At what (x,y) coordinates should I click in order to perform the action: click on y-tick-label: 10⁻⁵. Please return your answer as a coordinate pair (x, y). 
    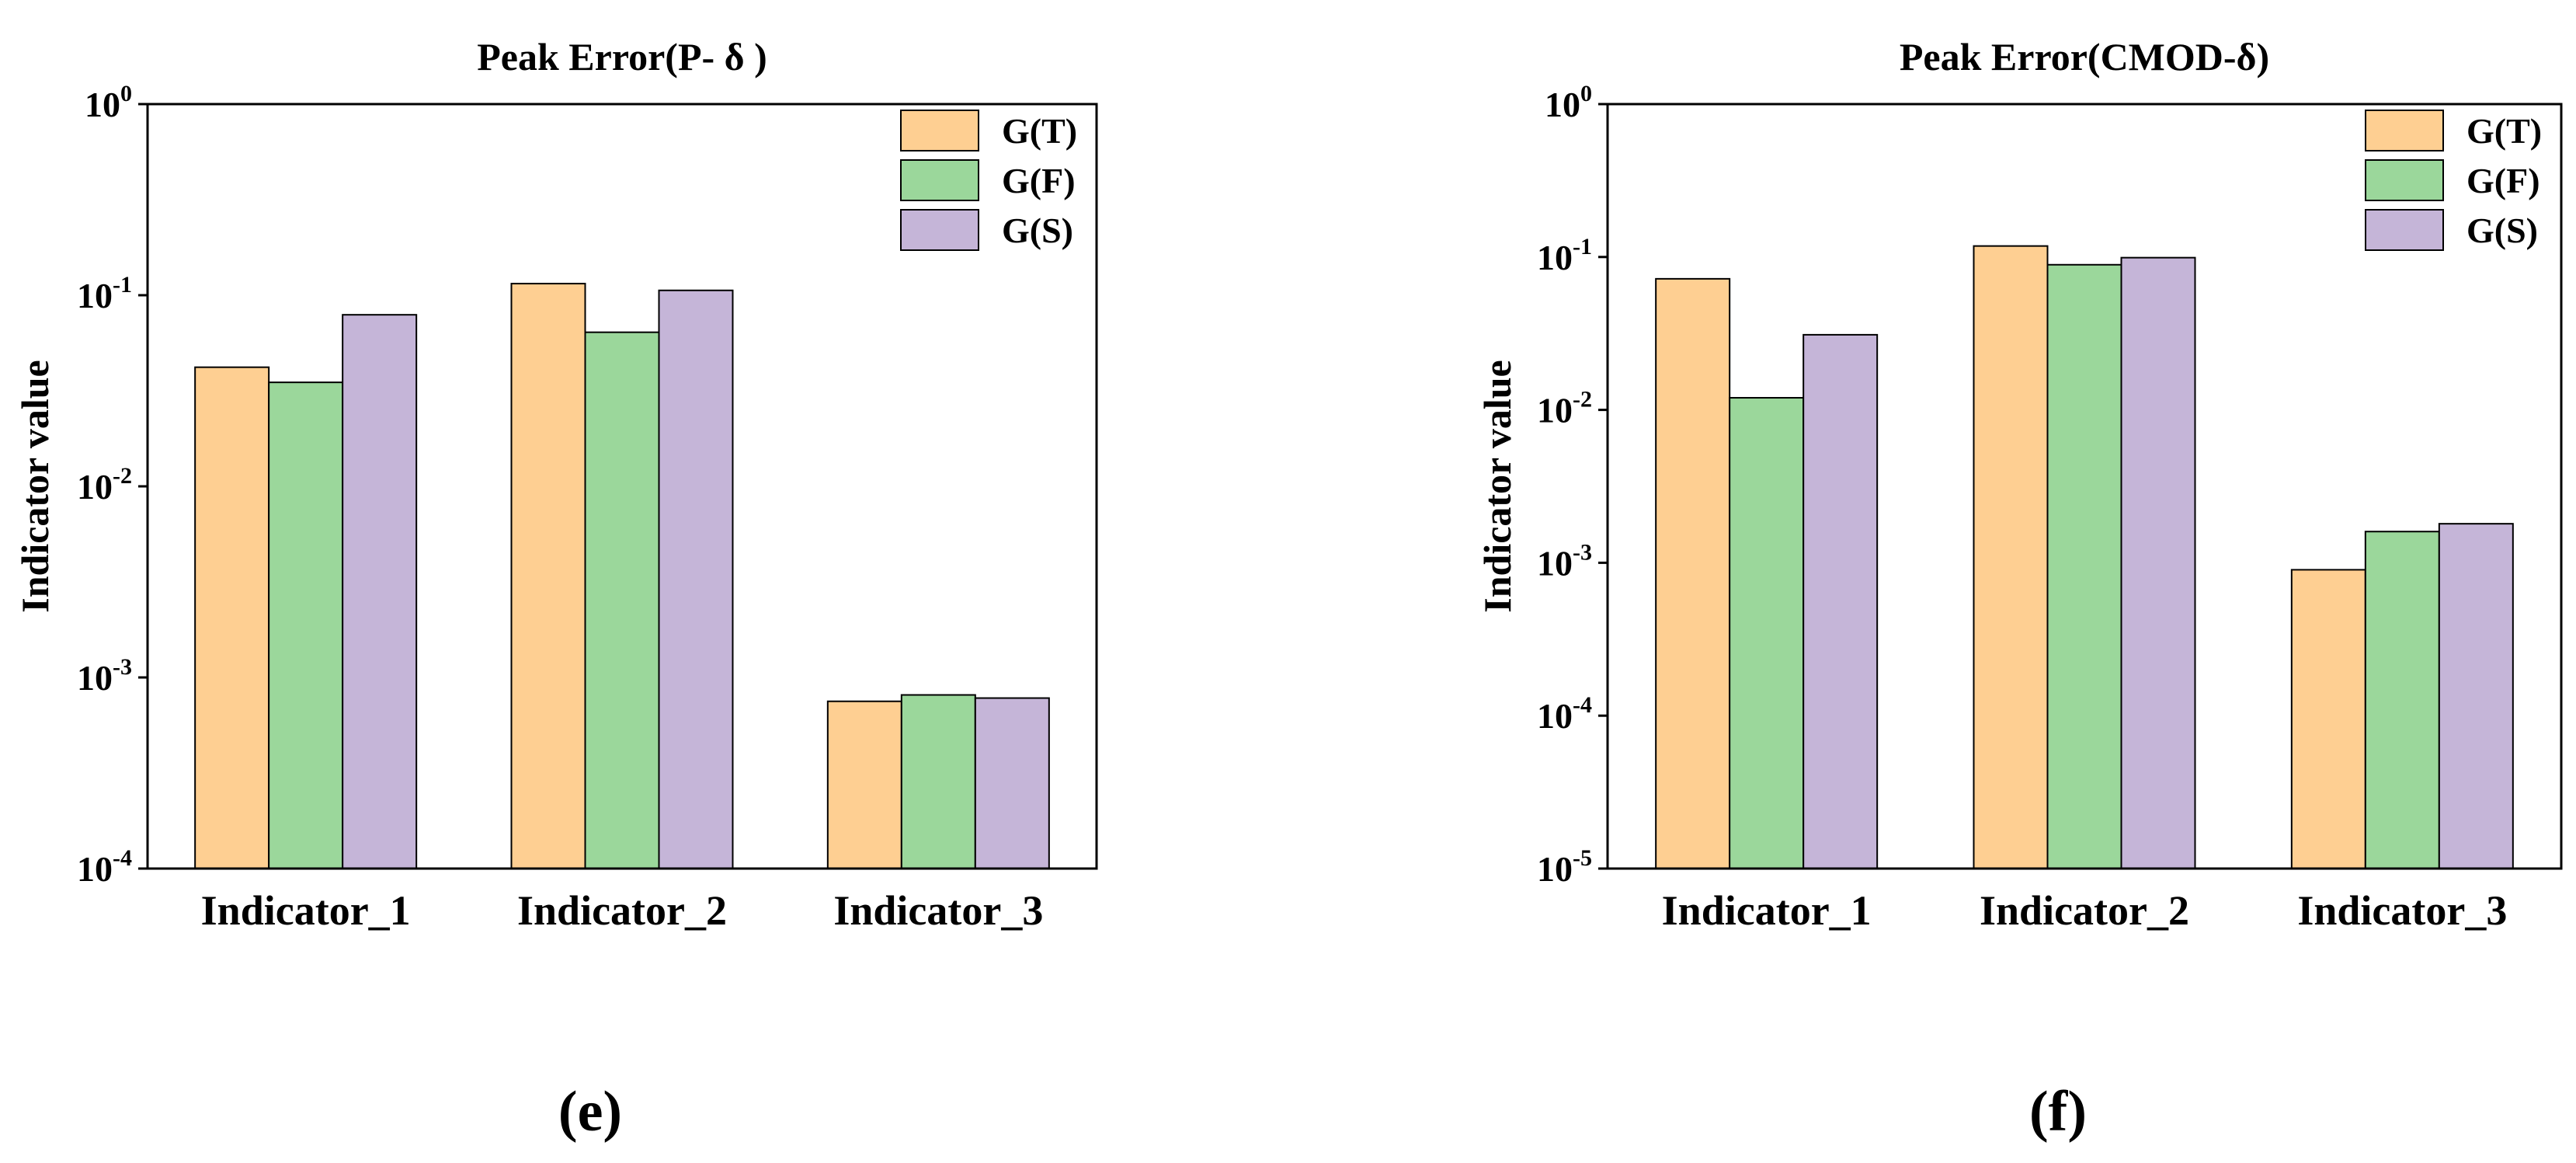
    Looking at the image, I should click on (1564, 867).